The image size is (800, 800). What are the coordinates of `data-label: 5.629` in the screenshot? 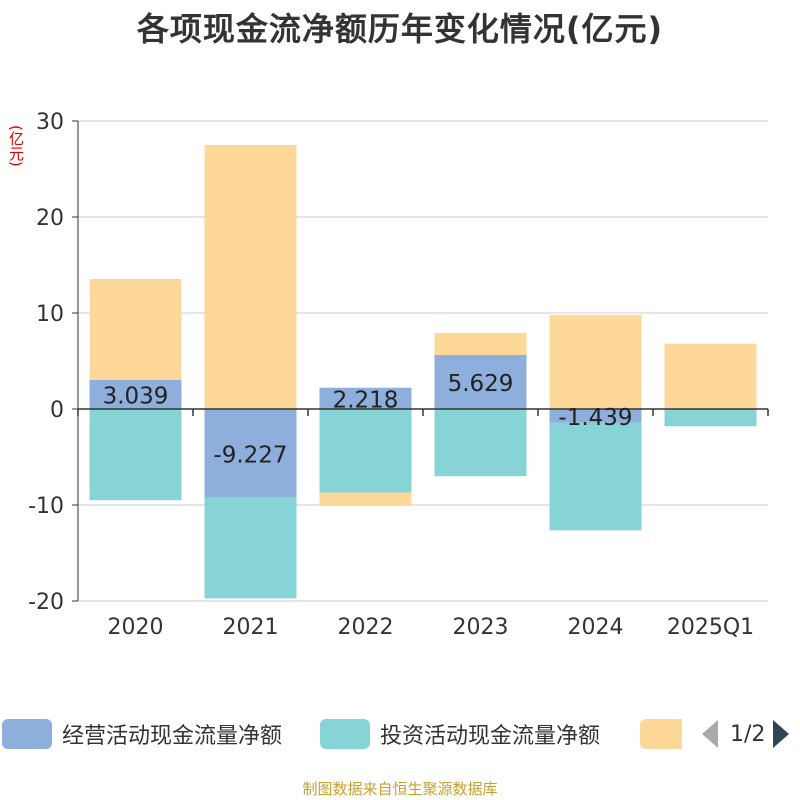 It's located at (481, 384).